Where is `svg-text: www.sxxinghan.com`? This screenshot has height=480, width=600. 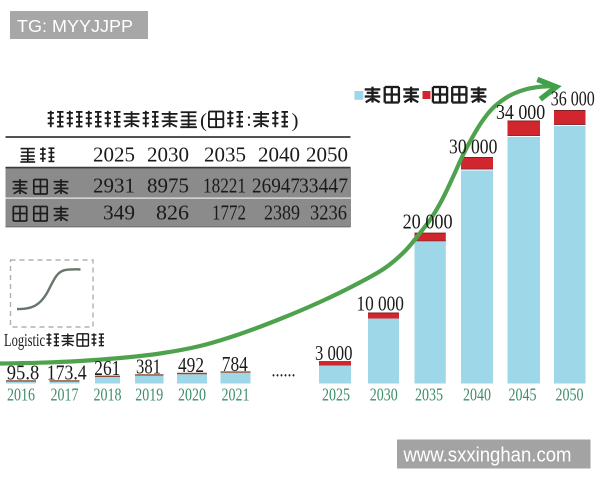 svg-text: www.sxxinghan.com is located at coordinates (487, 456).